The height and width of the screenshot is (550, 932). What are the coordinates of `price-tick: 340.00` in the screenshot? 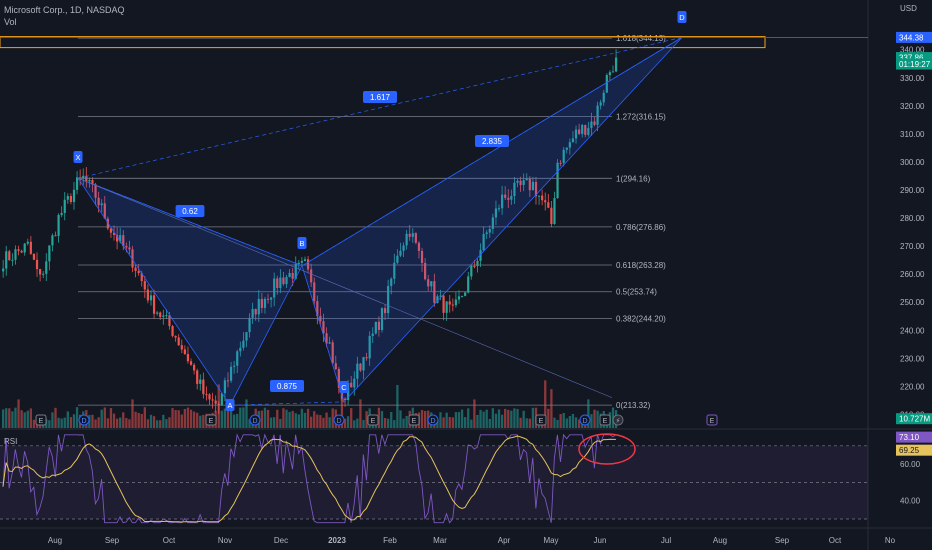 It's located at (912, 50).